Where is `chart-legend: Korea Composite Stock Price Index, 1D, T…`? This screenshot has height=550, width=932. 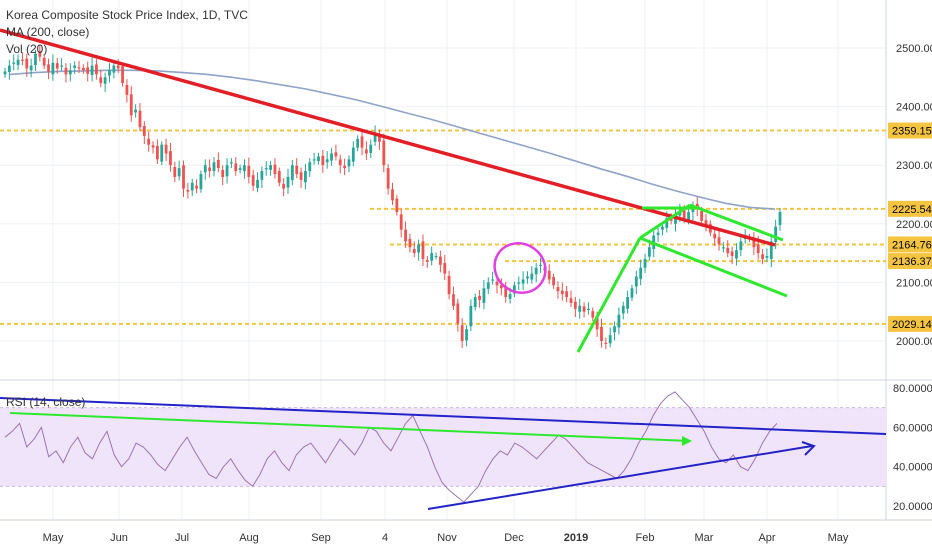
chart-legend: Korea Composite Stock Price Index, 1D, T… is located at coordinates (127, 32).